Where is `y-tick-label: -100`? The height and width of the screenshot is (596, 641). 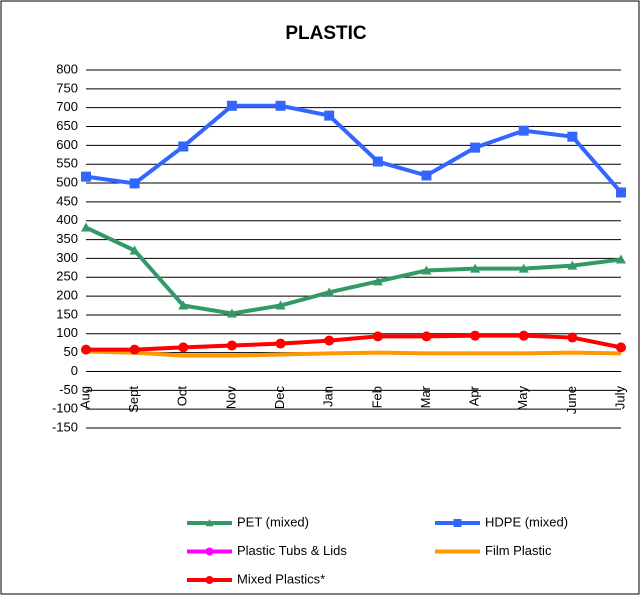 y-tick-label: -100 is located at coordinates (65, 408).